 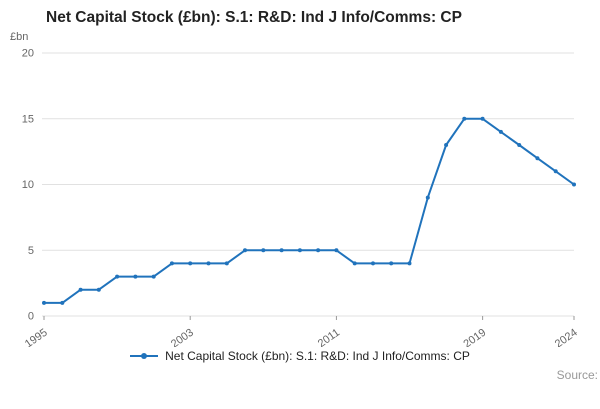 What do you see at coordinates (28, 54) in the screenshot?
I see `y-tick-label: 20` at bounding box center [28, 54].